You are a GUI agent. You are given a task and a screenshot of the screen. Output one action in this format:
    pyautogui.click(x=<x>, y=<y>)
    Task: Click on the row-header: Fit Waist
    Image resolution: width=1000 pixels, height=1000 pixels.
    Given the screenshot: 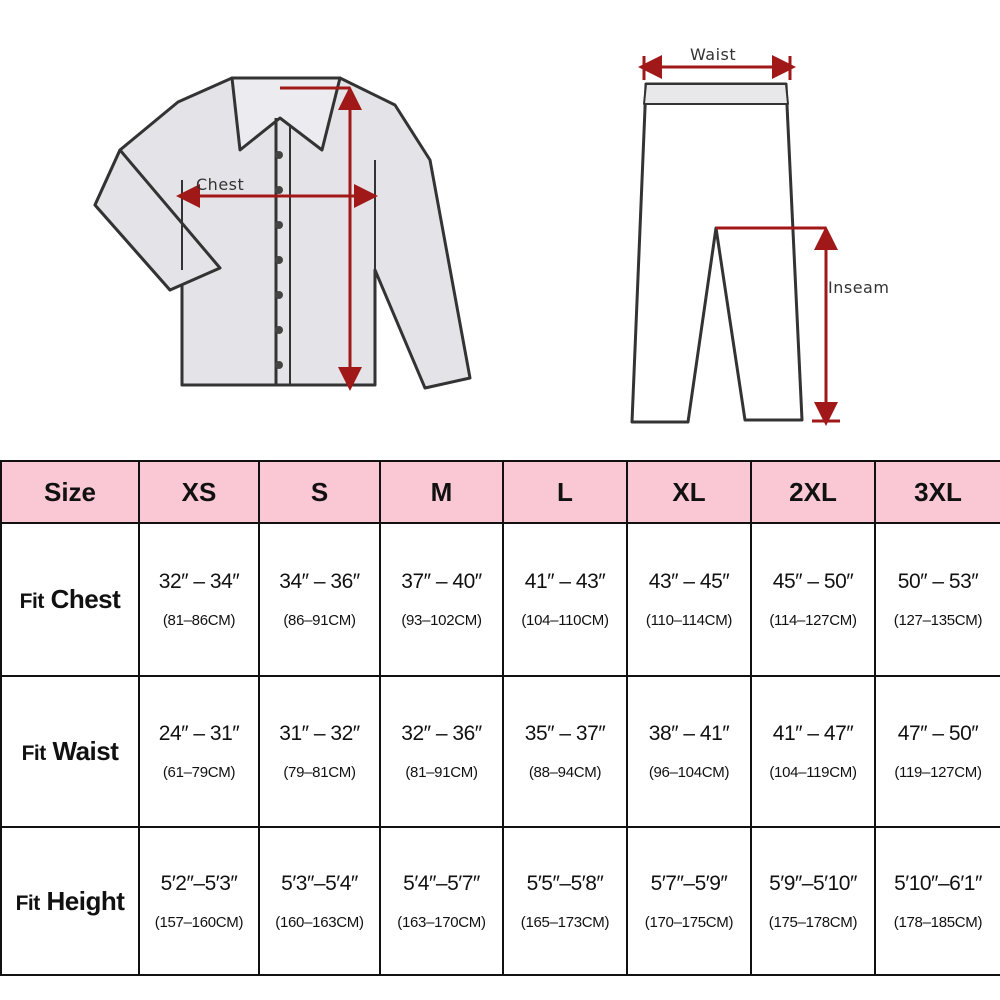 What is the action you would take?
    pyautogui.click(x=70, y=751)
    